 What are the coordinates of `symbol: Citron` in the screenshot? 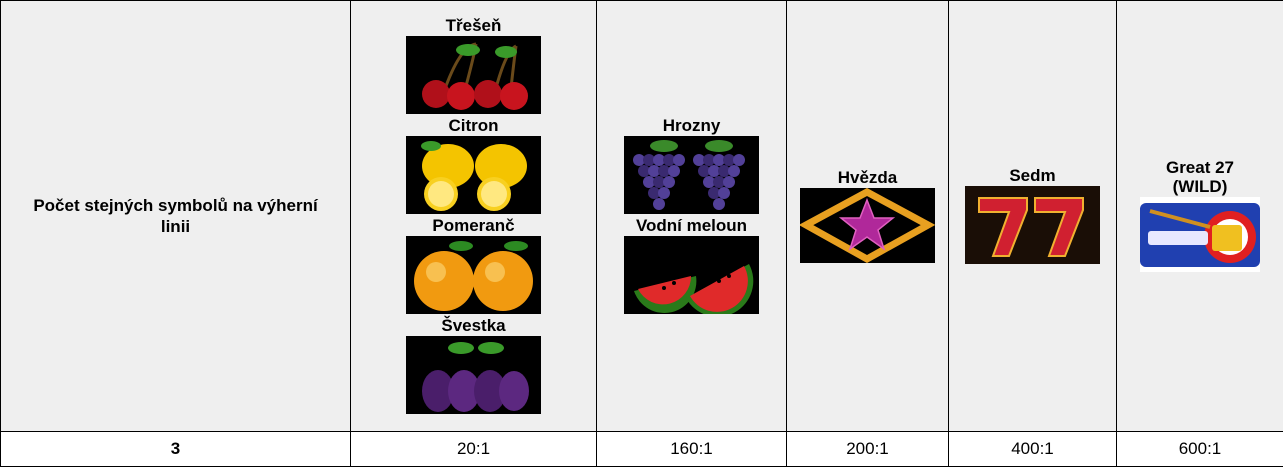 It's located at (473, 166).